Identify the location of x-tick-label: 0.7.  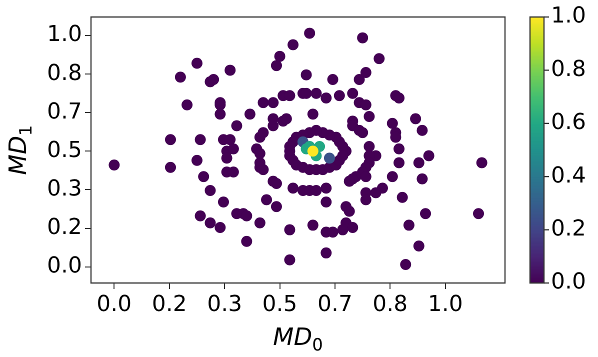
(334, 304).